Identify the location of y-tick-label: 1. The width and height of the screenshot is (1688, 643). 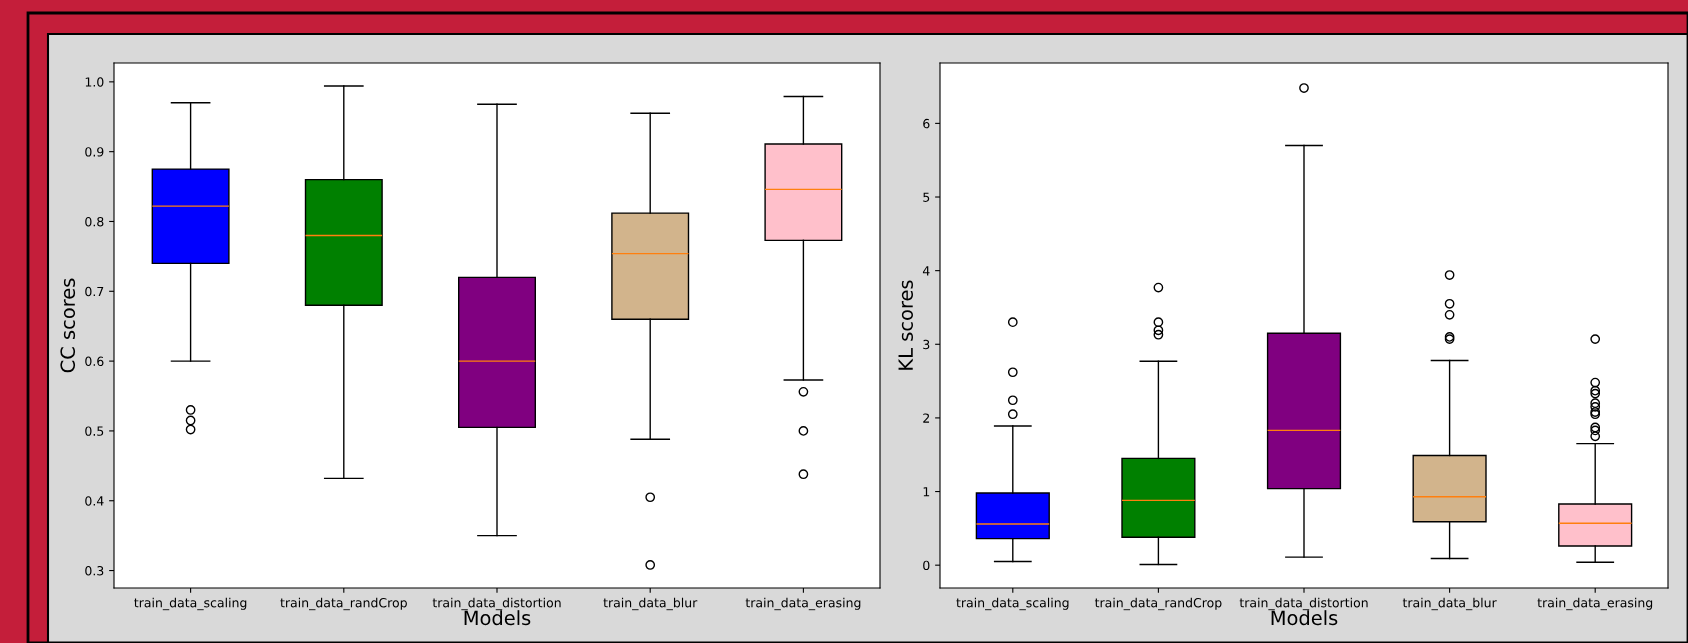
(926, 492).